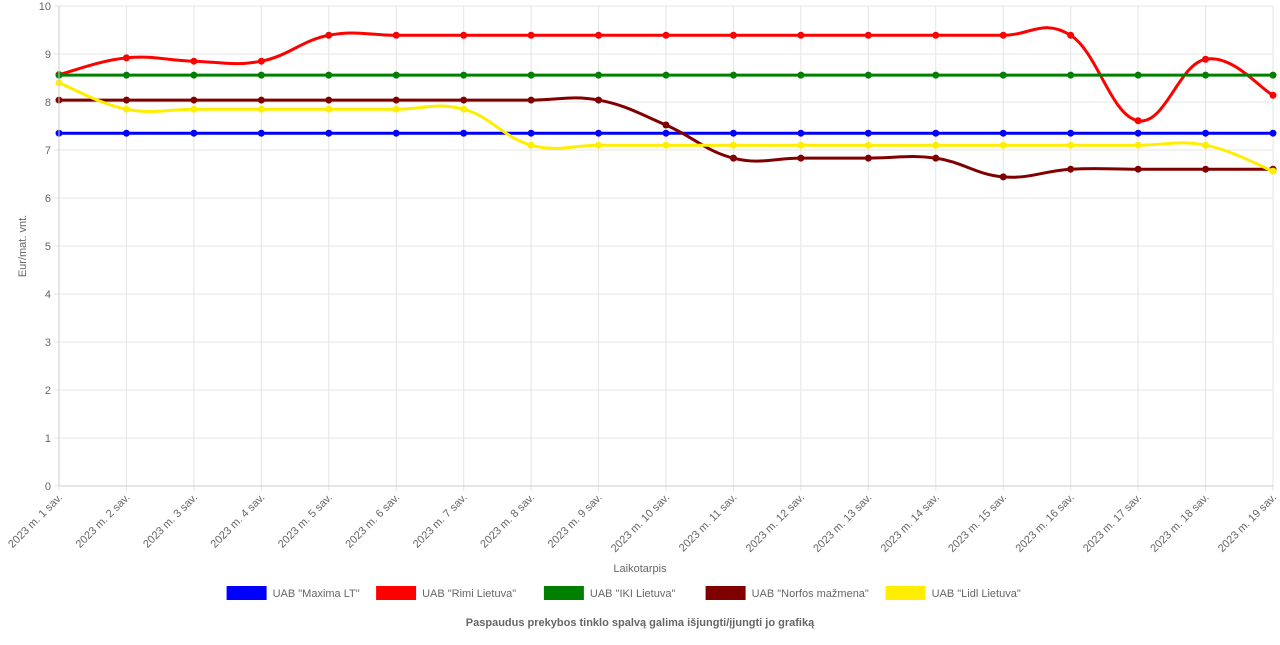 Image resolution: width=1280 pixels, height=645 pixels. I want to click on y-tick-label: 1, so click(48, 439).